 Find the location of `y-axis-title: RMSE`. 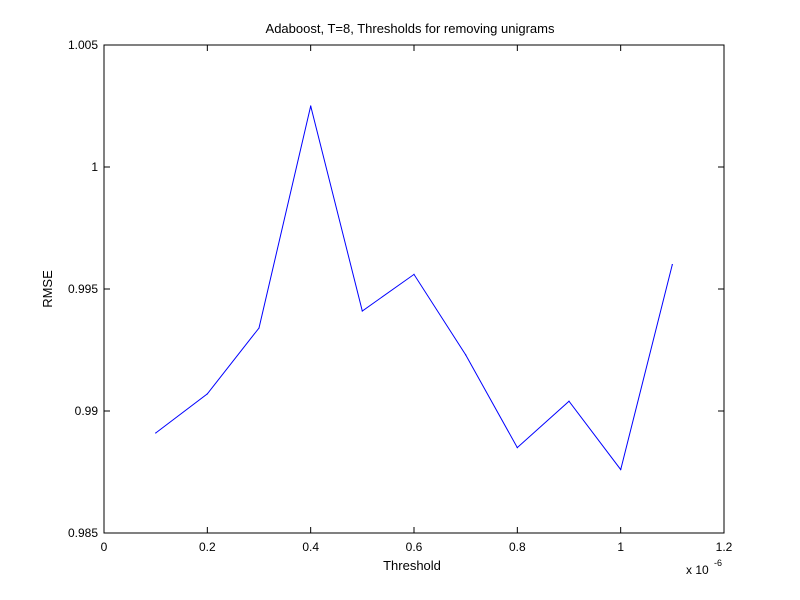

y-axis-title: RMSE is located at coordinates (47, 289).